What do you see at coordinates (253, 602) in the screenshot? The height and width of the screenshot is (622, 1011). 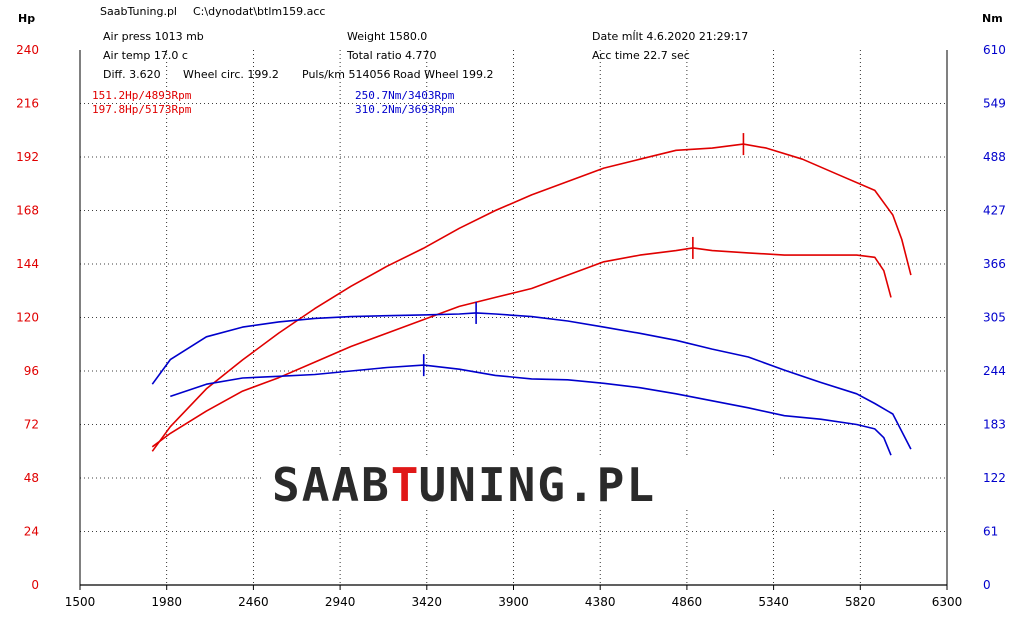 I see `x-tick-label: 2460` at bounding box center [253, 602].